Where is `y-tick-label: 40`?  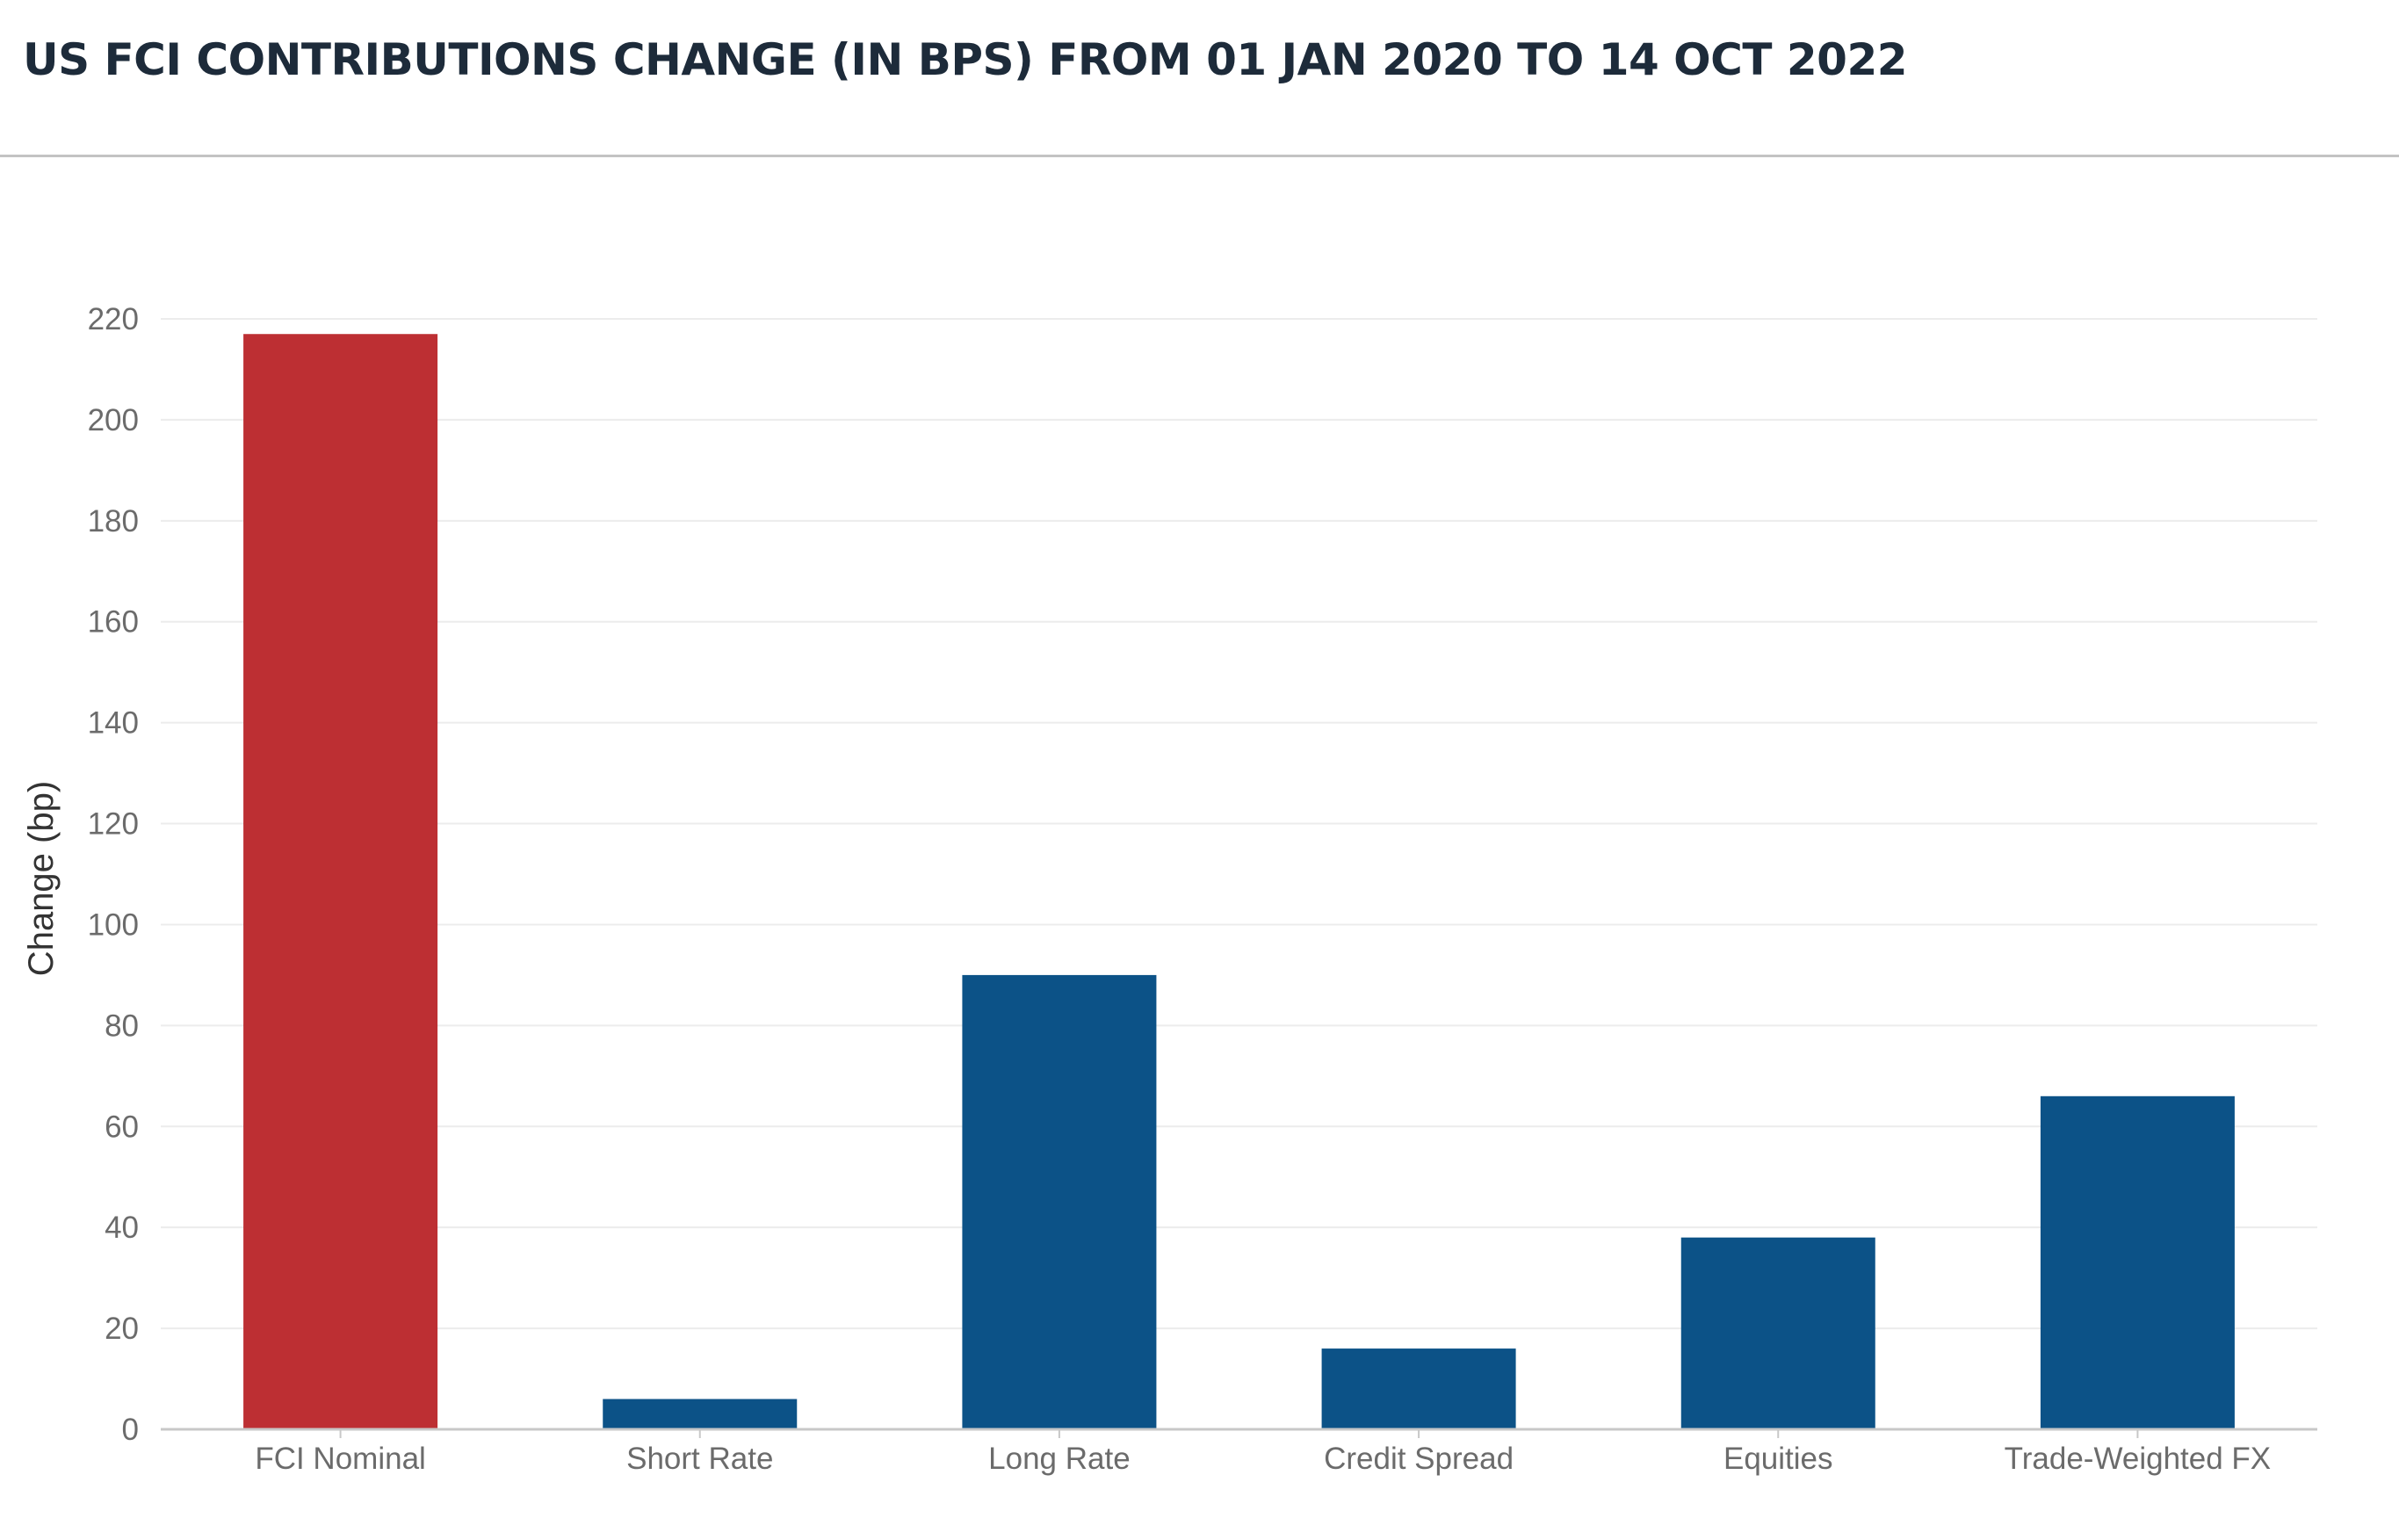 y-tick-label: 40 is located at coordinates (122, 1228).